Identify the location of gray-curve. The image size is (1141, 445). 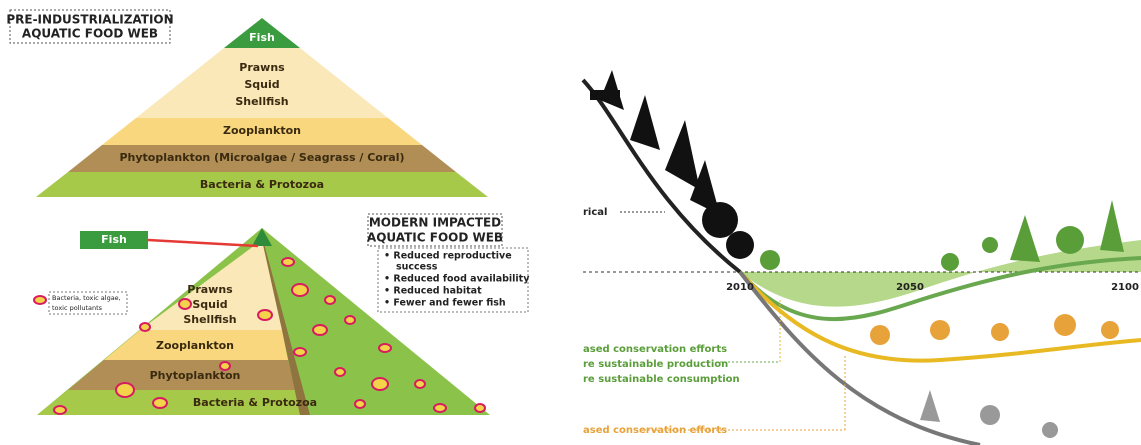
(859, 357).